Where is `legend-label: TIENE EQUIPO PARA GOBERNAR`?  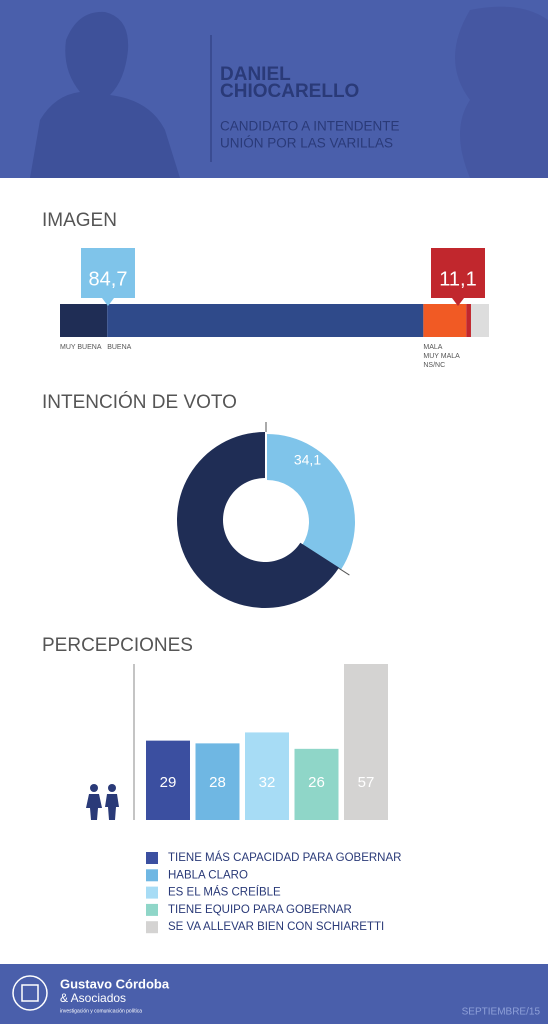 legend-label: TIENE EQUIPO PARA GOBERNAR is located at coordinates (260, 910).